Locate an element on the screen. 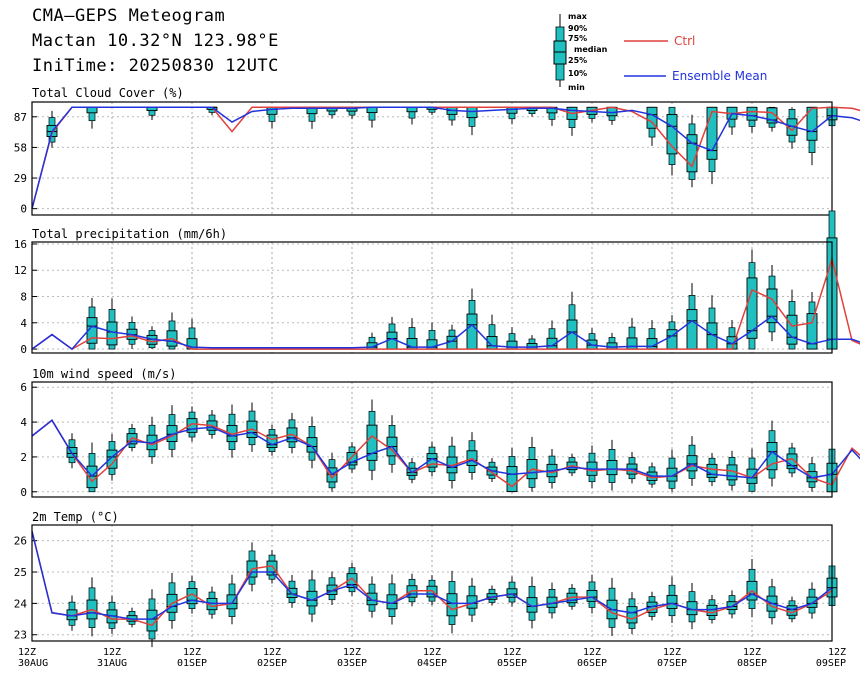  legend-mean-label: Ensemble Mean is located at coordinates (719, 76).